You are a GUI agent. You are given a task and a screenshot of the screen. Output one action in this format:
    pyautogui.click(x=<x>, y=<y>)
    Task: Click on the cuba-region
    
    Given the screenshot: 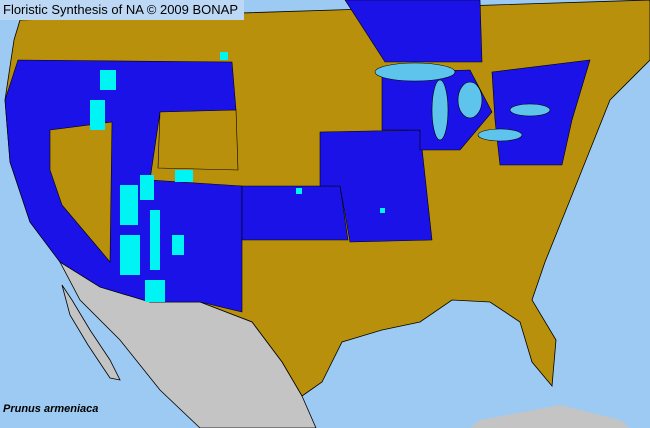 What is the action you would take?
    pyautogui.click(x=550, y=416)
    